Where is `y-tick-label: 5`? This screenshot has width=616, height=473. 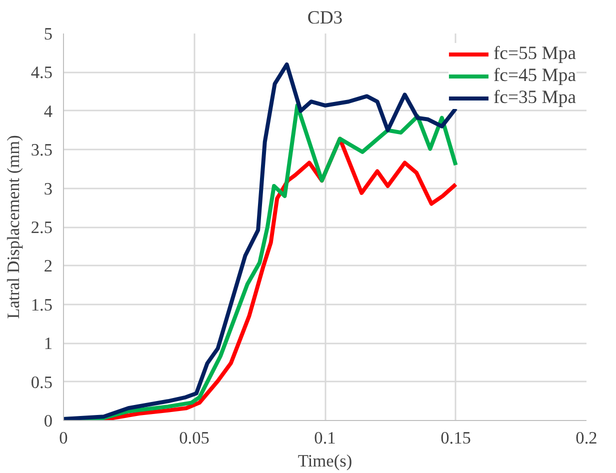 y-tick-label: 5 is located at coordinates (48, 34).